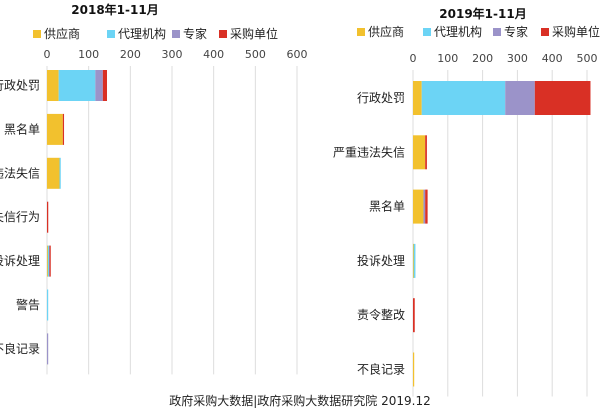  What do you see at coordinates (458, 31) in the screenshot?
I see `chart2-legend-label-2: 代理机构` at bounding box center [458, 31].